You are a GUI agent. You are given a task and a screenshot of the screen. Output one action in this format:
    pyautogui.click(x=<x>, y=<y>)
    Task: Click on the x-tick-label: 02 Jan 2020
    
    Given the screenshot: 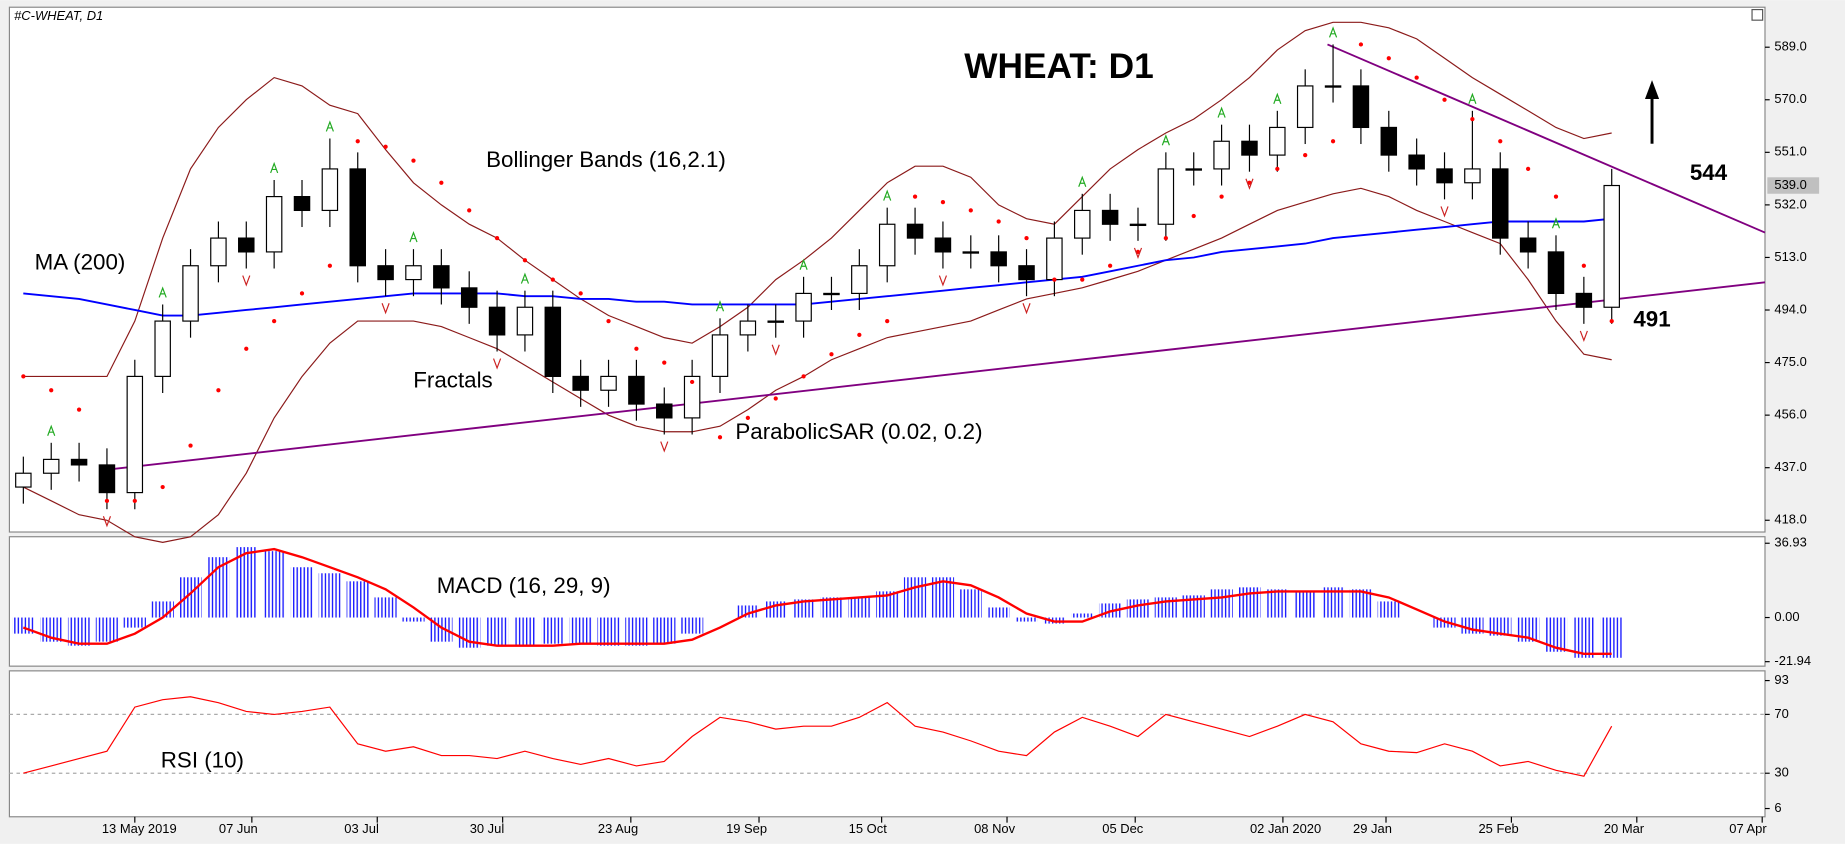 What is the action you would take?
    pyautogui.click(x=1285, y=828)
    